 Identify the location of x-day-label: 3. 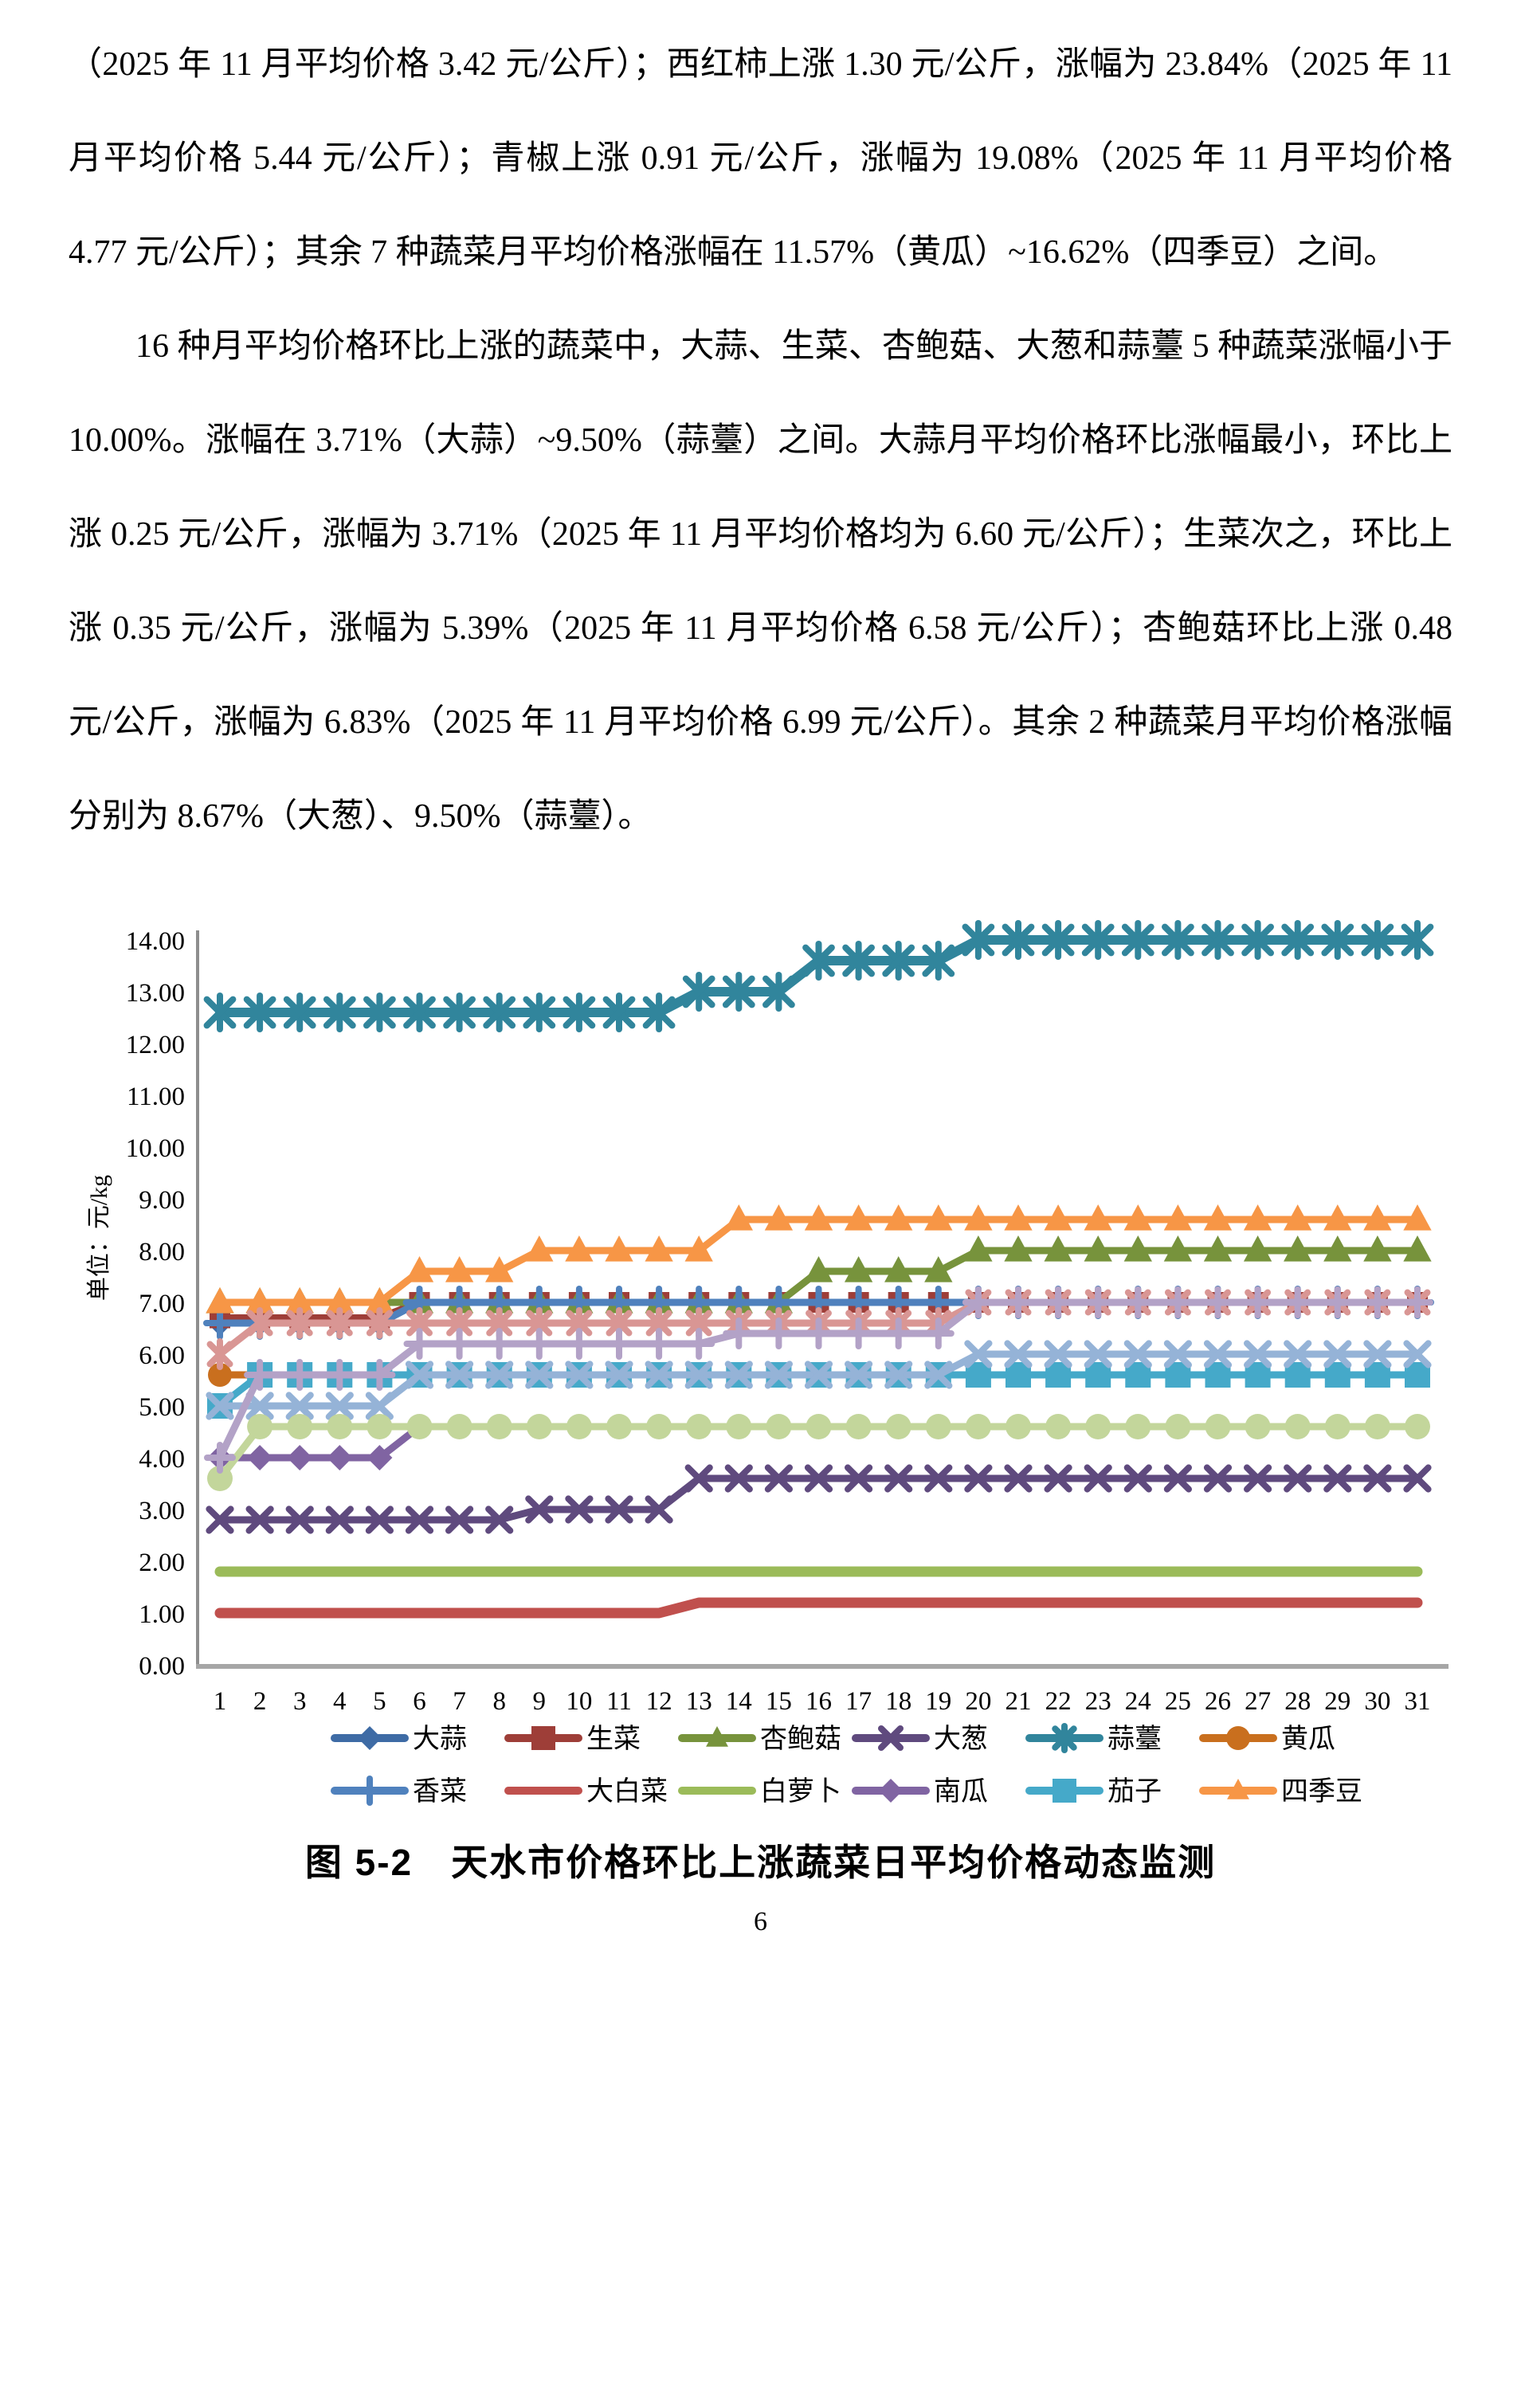
(300, 1702).